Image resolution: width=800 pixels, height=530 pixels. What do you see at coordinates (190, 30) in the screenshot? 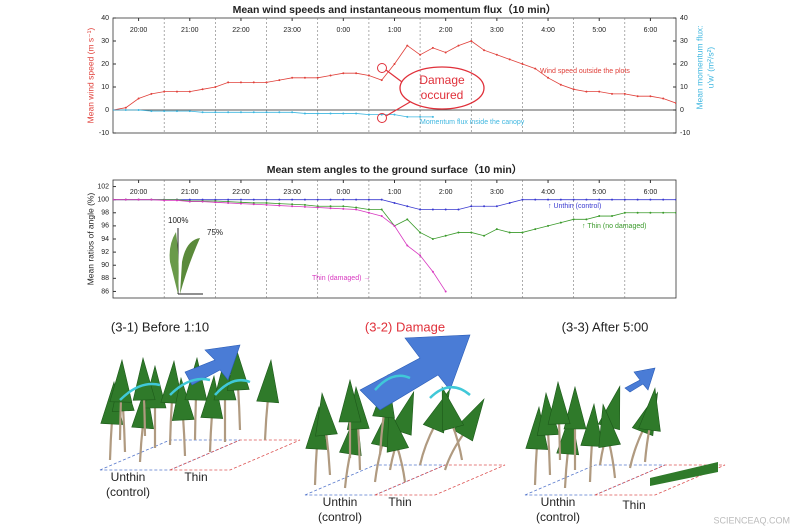
I see `x-tick-label: 21:00` at bounding box center [190, 30].